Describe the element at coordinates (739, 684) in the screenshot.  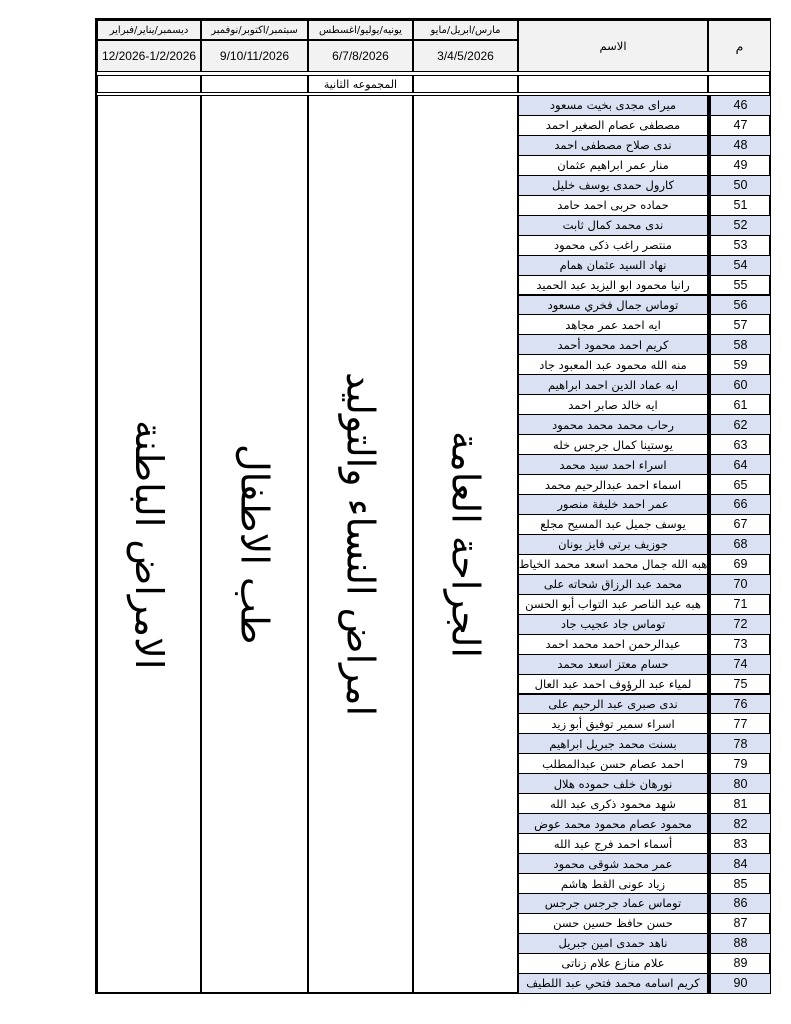
I see `student-number: 75` at that location.